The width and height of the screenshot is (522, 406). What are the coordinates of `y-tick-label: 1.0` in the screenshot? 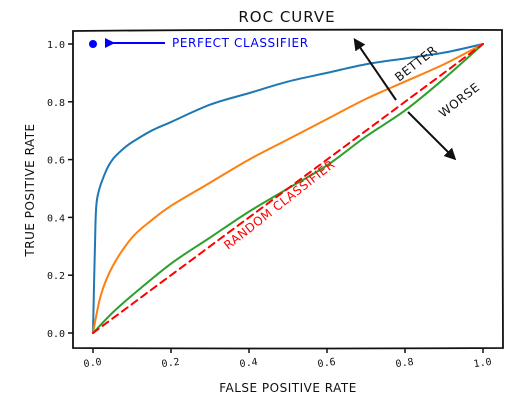 It's located at (56, 45).